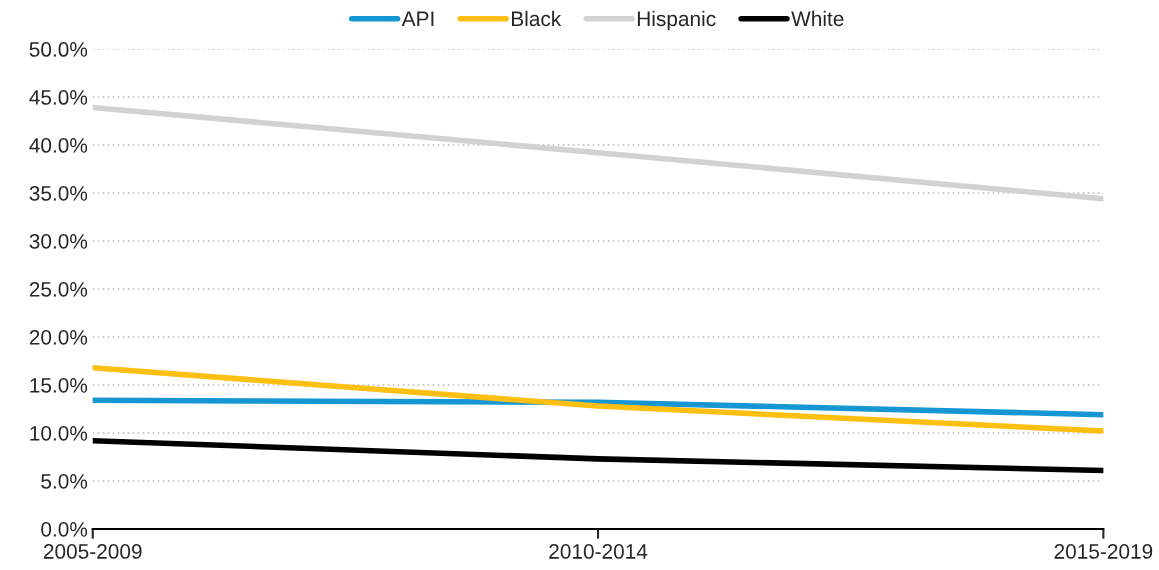 Image resolution: width=1159 pixels, height=570 pixels. Describe the element at coordinates (417, 18) in the screenshot. I see `legend-label: API` at that location.